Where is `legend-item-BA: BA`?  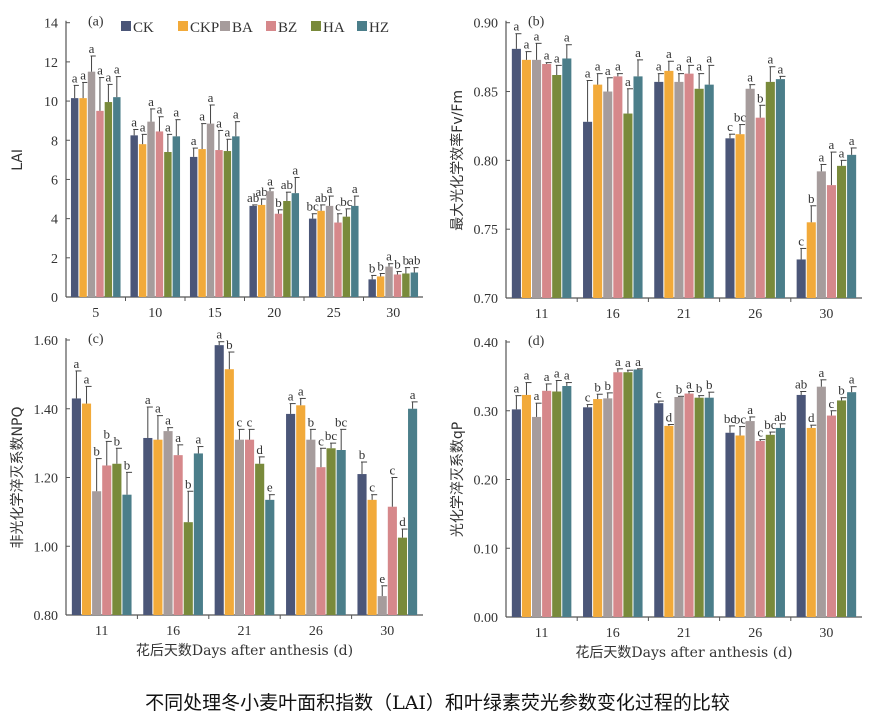 legend-item-BA: BA is located at coordinates (236, 28).